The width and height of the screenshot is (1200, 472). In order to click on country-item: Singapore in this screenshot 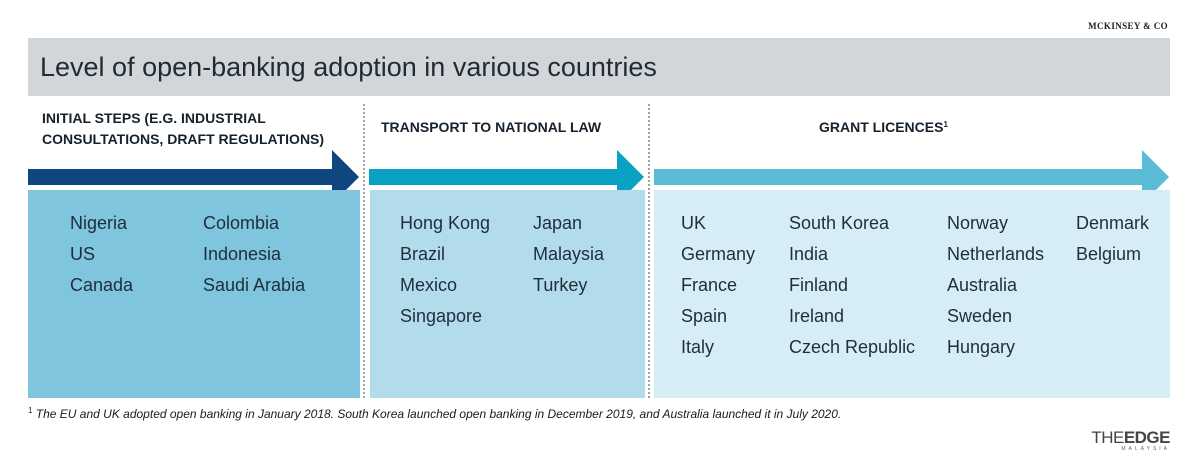, I will do `click(441, 316)`.